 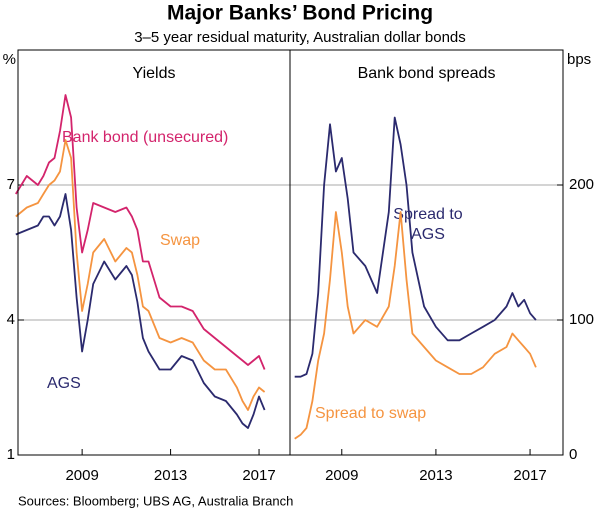 I want to click on series-label: Spread to AGS, so click(x=428, y=224).